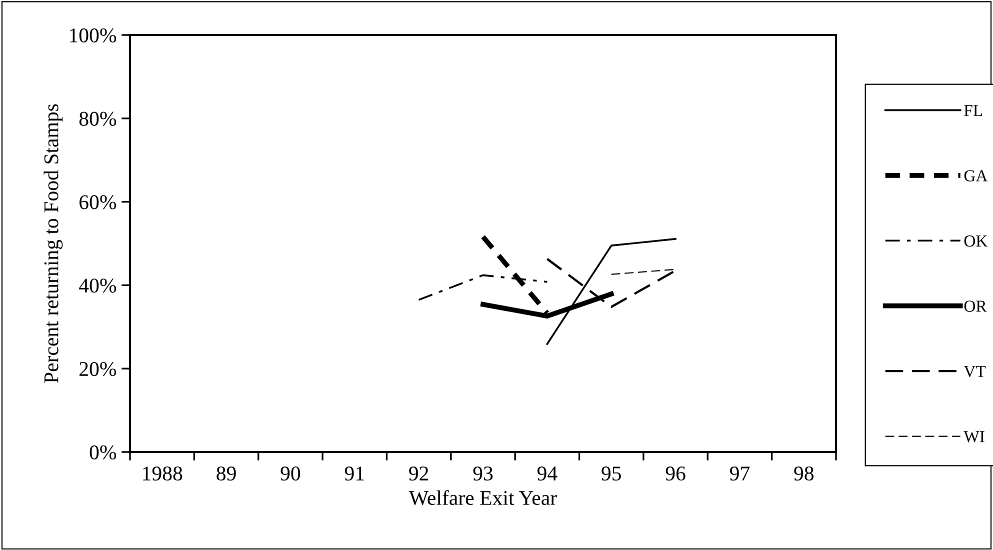  What do you see at coordinates (483, 473) in the screenshot?
I see `x-tick-label: 93` at bounding box center [483, 473].